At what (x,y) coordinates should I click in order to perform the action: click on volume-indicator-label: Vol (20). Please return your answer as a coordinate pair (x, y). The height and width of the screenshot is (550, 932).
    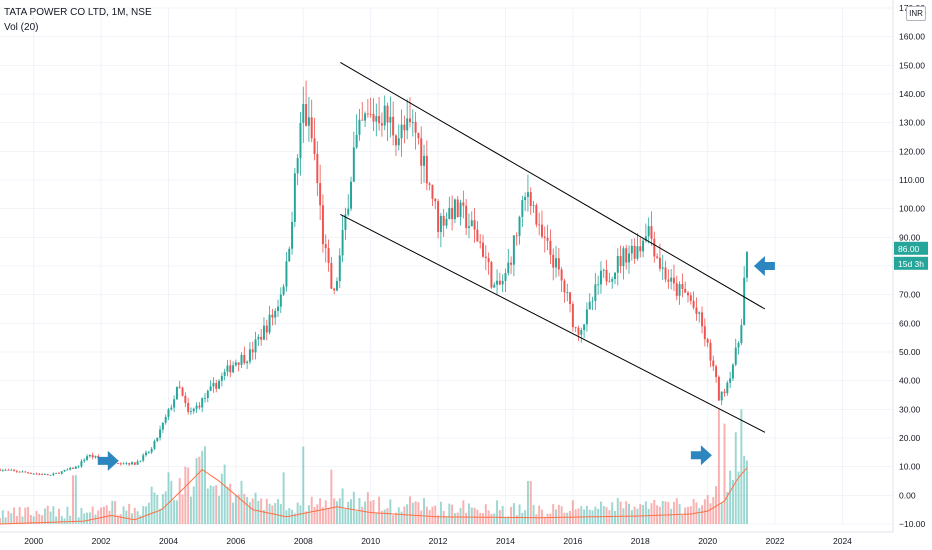
    Looking at the image, I should click on (21, 27).